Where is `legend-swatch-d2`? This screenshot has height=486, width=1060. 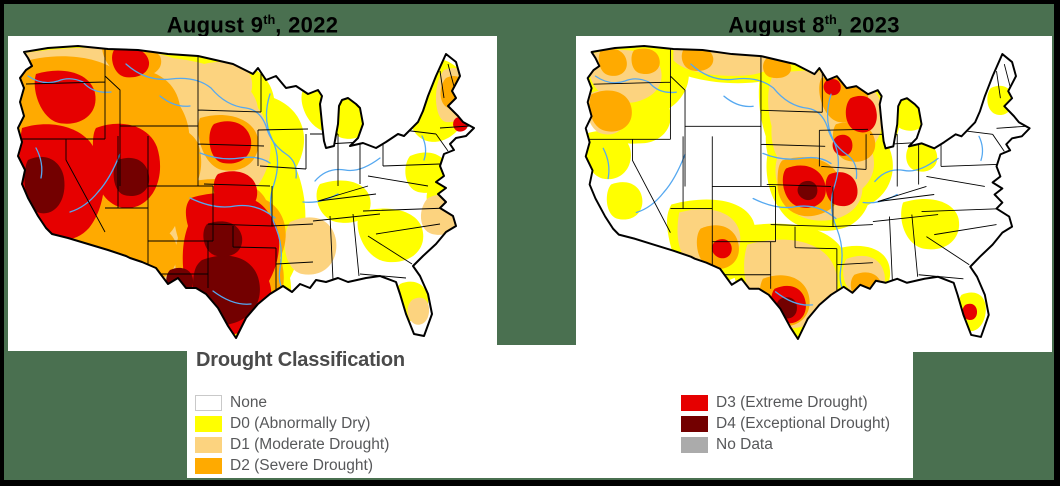 legend-swatch-d2 is located at coordinates (208, 465).